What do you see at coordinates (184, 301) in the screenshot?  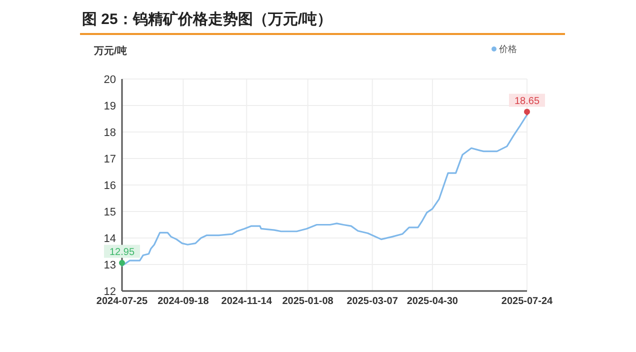 I see `x-tick-label: 2024-09-18` at bounding box center [184, 301].